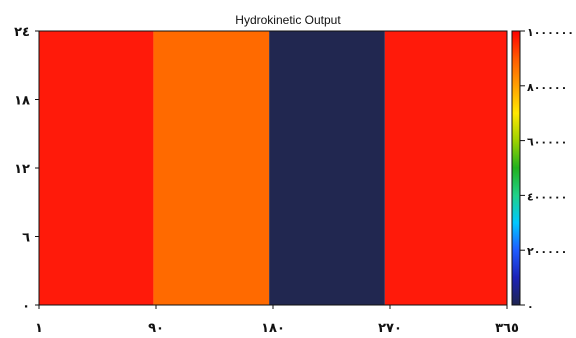 Image resolution: width=576 pixels, height=338 pixels. What do you see at coordinates (516, 168) in the screenshot?
I see `colorbar` at bounding box center [516, 168].